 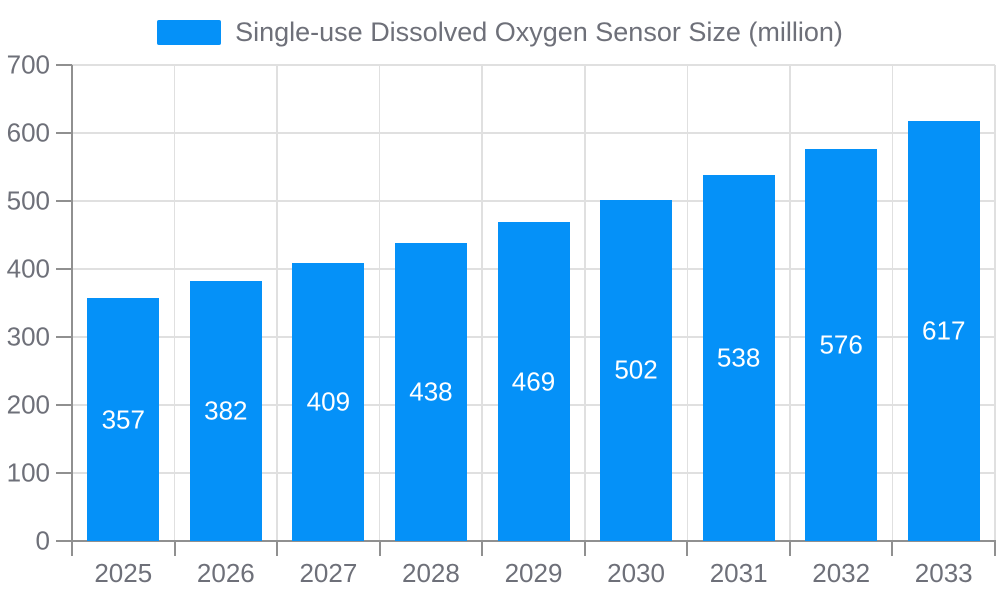 I want to click on y-axis-label: 200, so click(x=28, y=404).